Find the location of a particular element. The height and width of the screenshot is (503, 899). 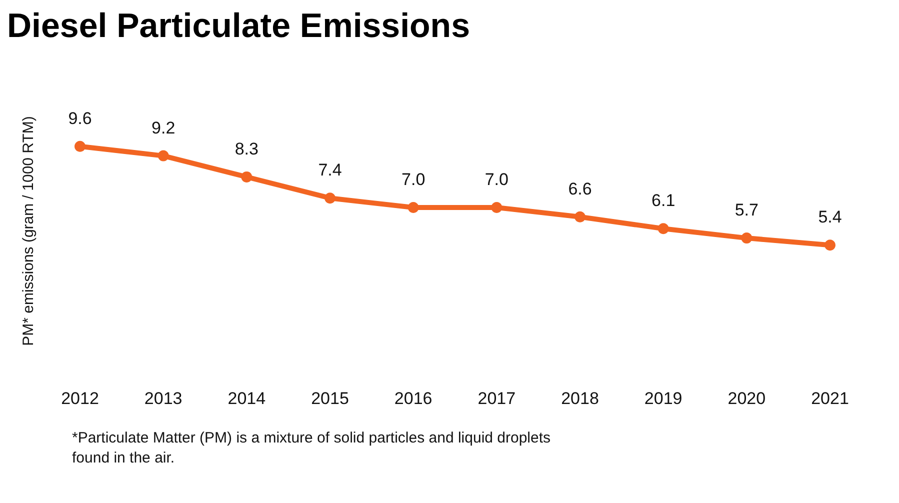

x-tick-label: 2016 is located at coordinates (413, 398).